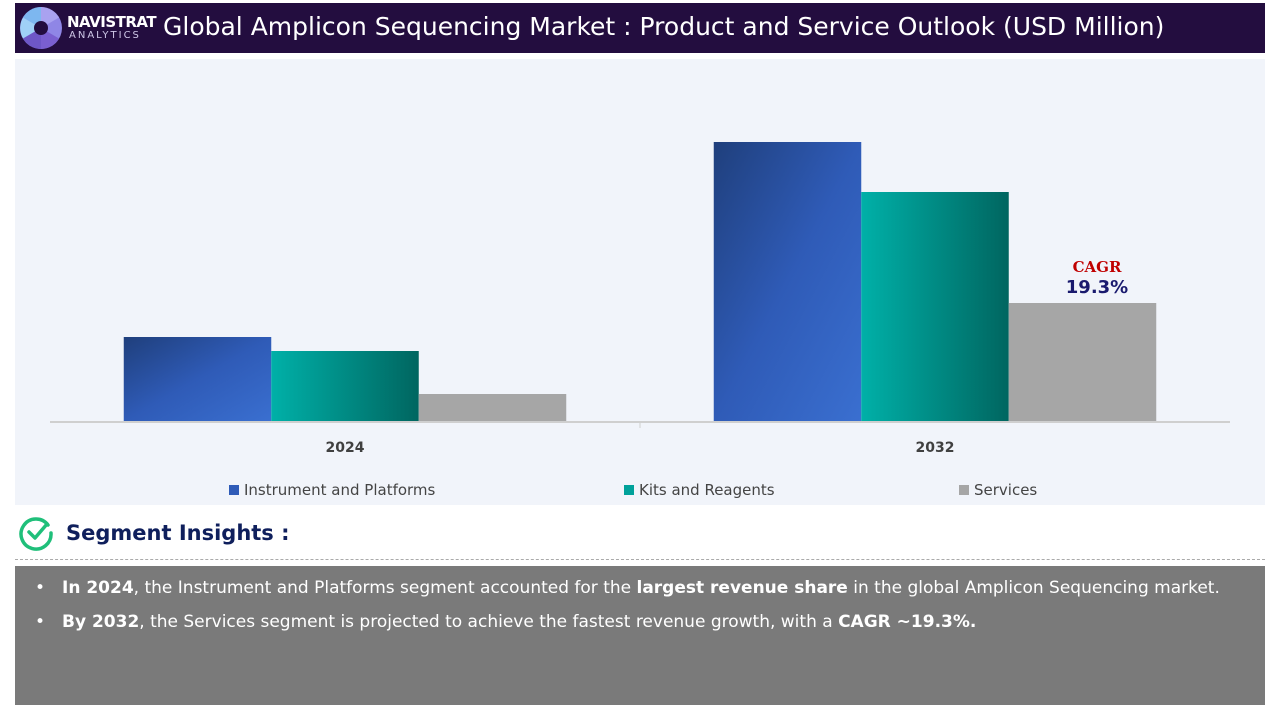  I want to click on legend-label: Services, so click(1006, 490).